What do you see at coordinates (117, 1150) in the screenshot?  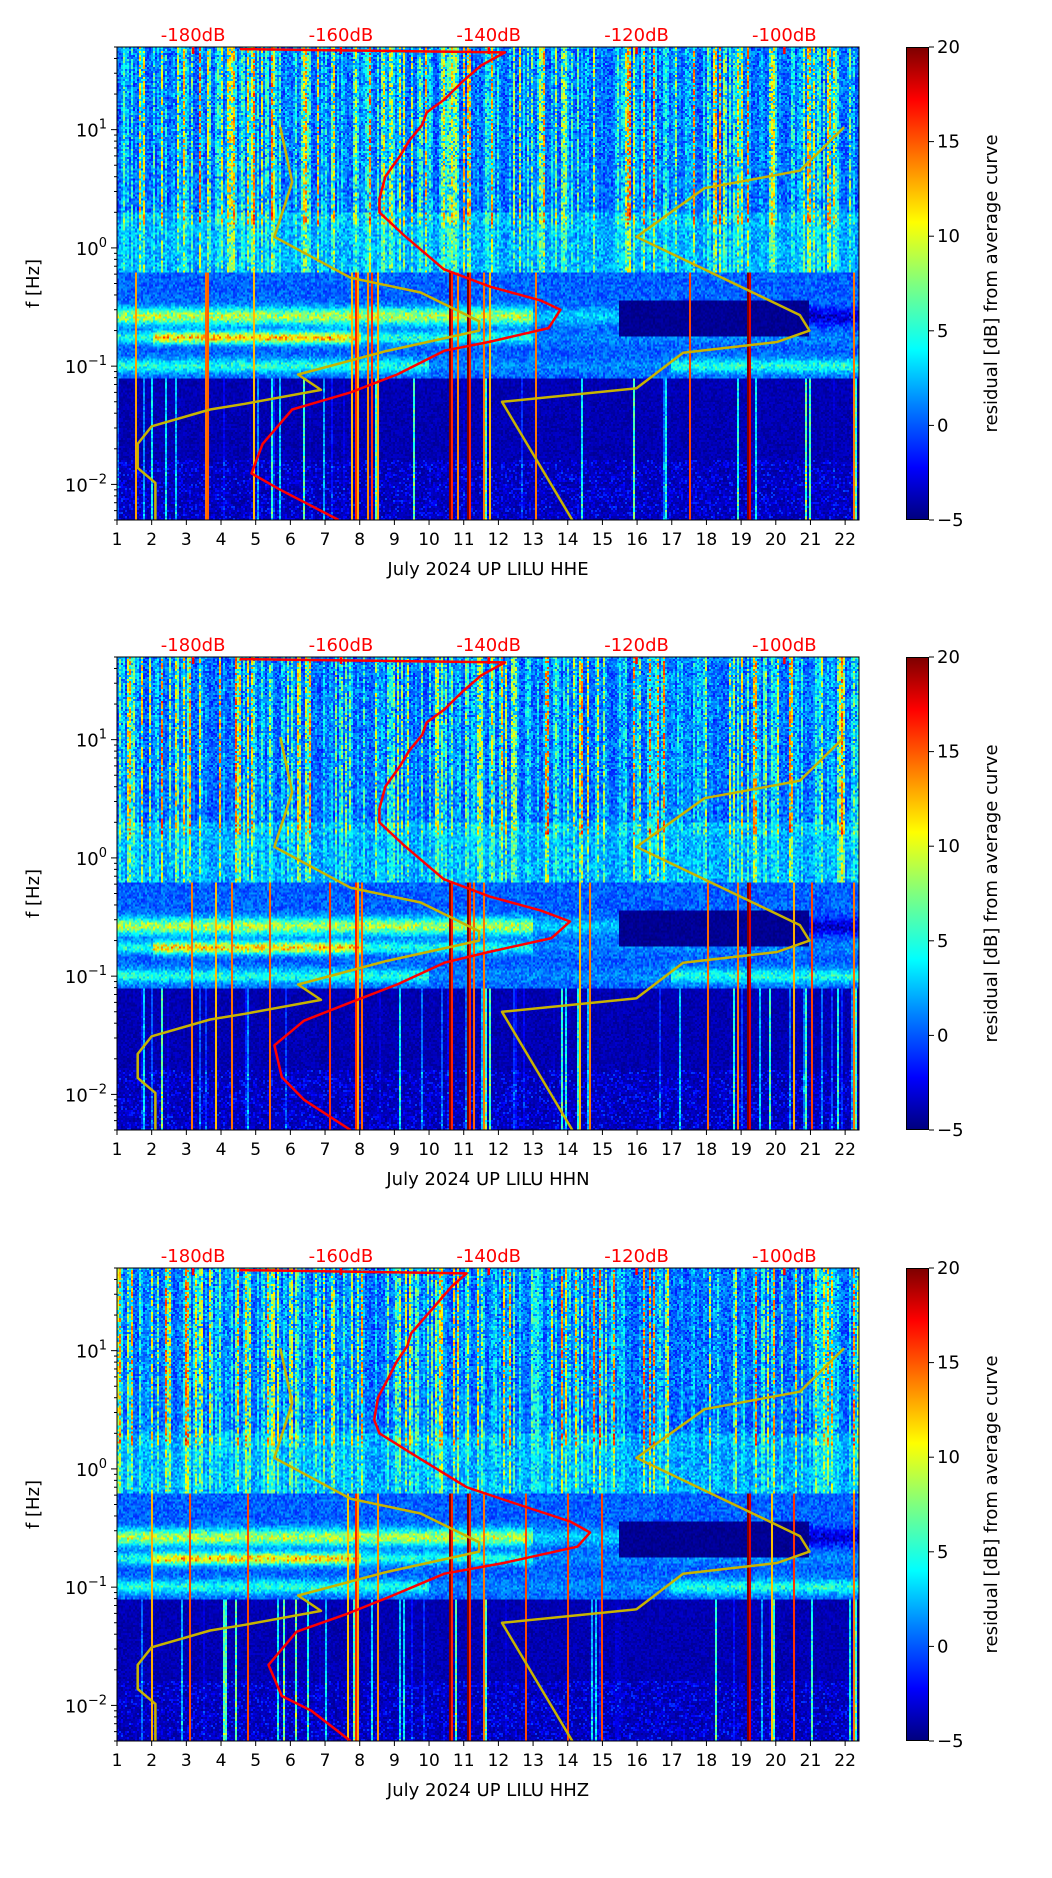 I see `x-tick-label: 1` at bounding box center [117, 1150].